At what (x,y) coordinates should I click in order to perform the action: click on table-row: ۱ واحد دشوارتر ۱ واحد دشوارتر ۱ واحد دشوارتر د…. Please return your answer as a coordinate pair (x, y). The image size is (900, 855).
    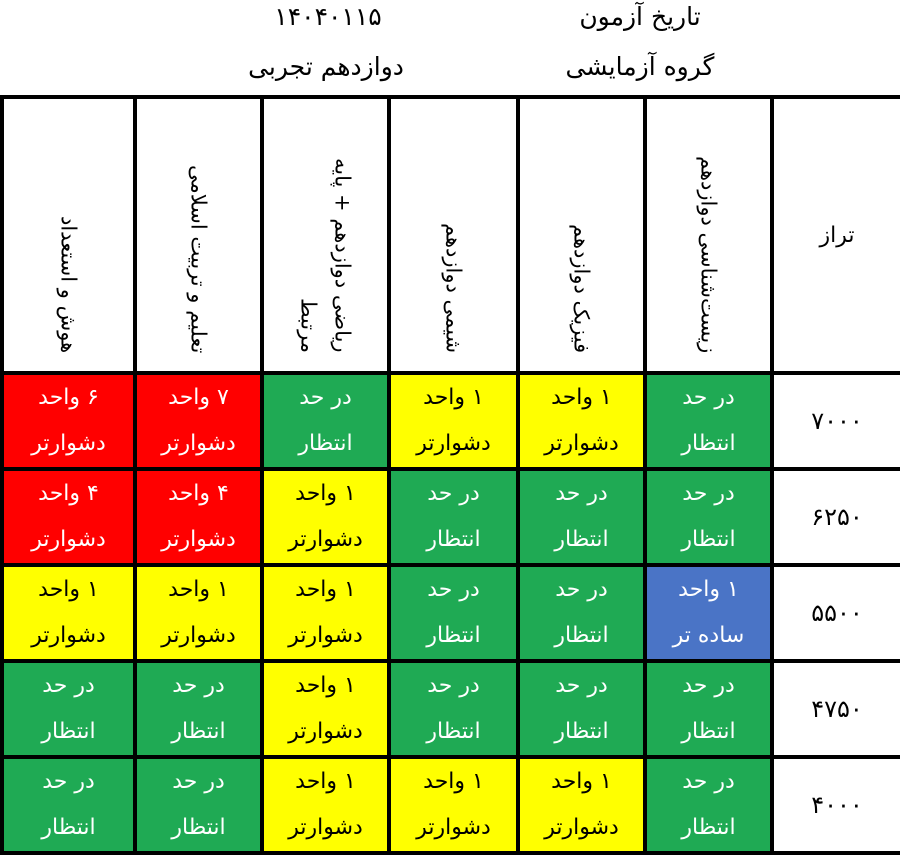
    Looking at the image, I should click on (450, 613).